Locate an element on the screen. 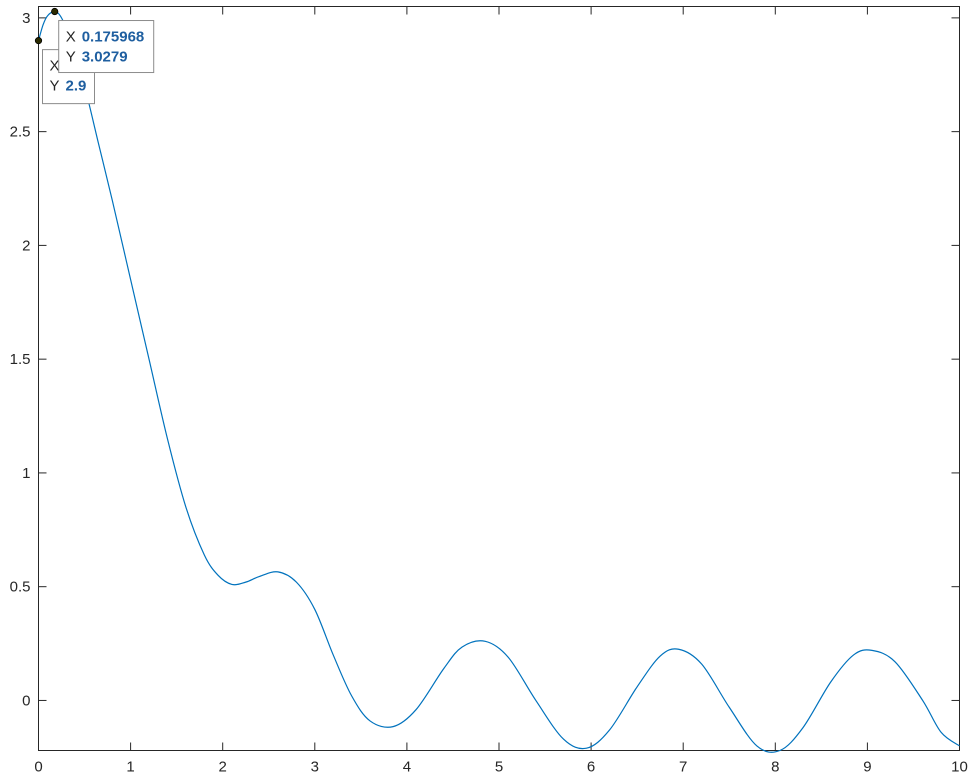 This screenshot has width=972, height=776. y-tick-label: 1 is located at coordinates (26, 473).